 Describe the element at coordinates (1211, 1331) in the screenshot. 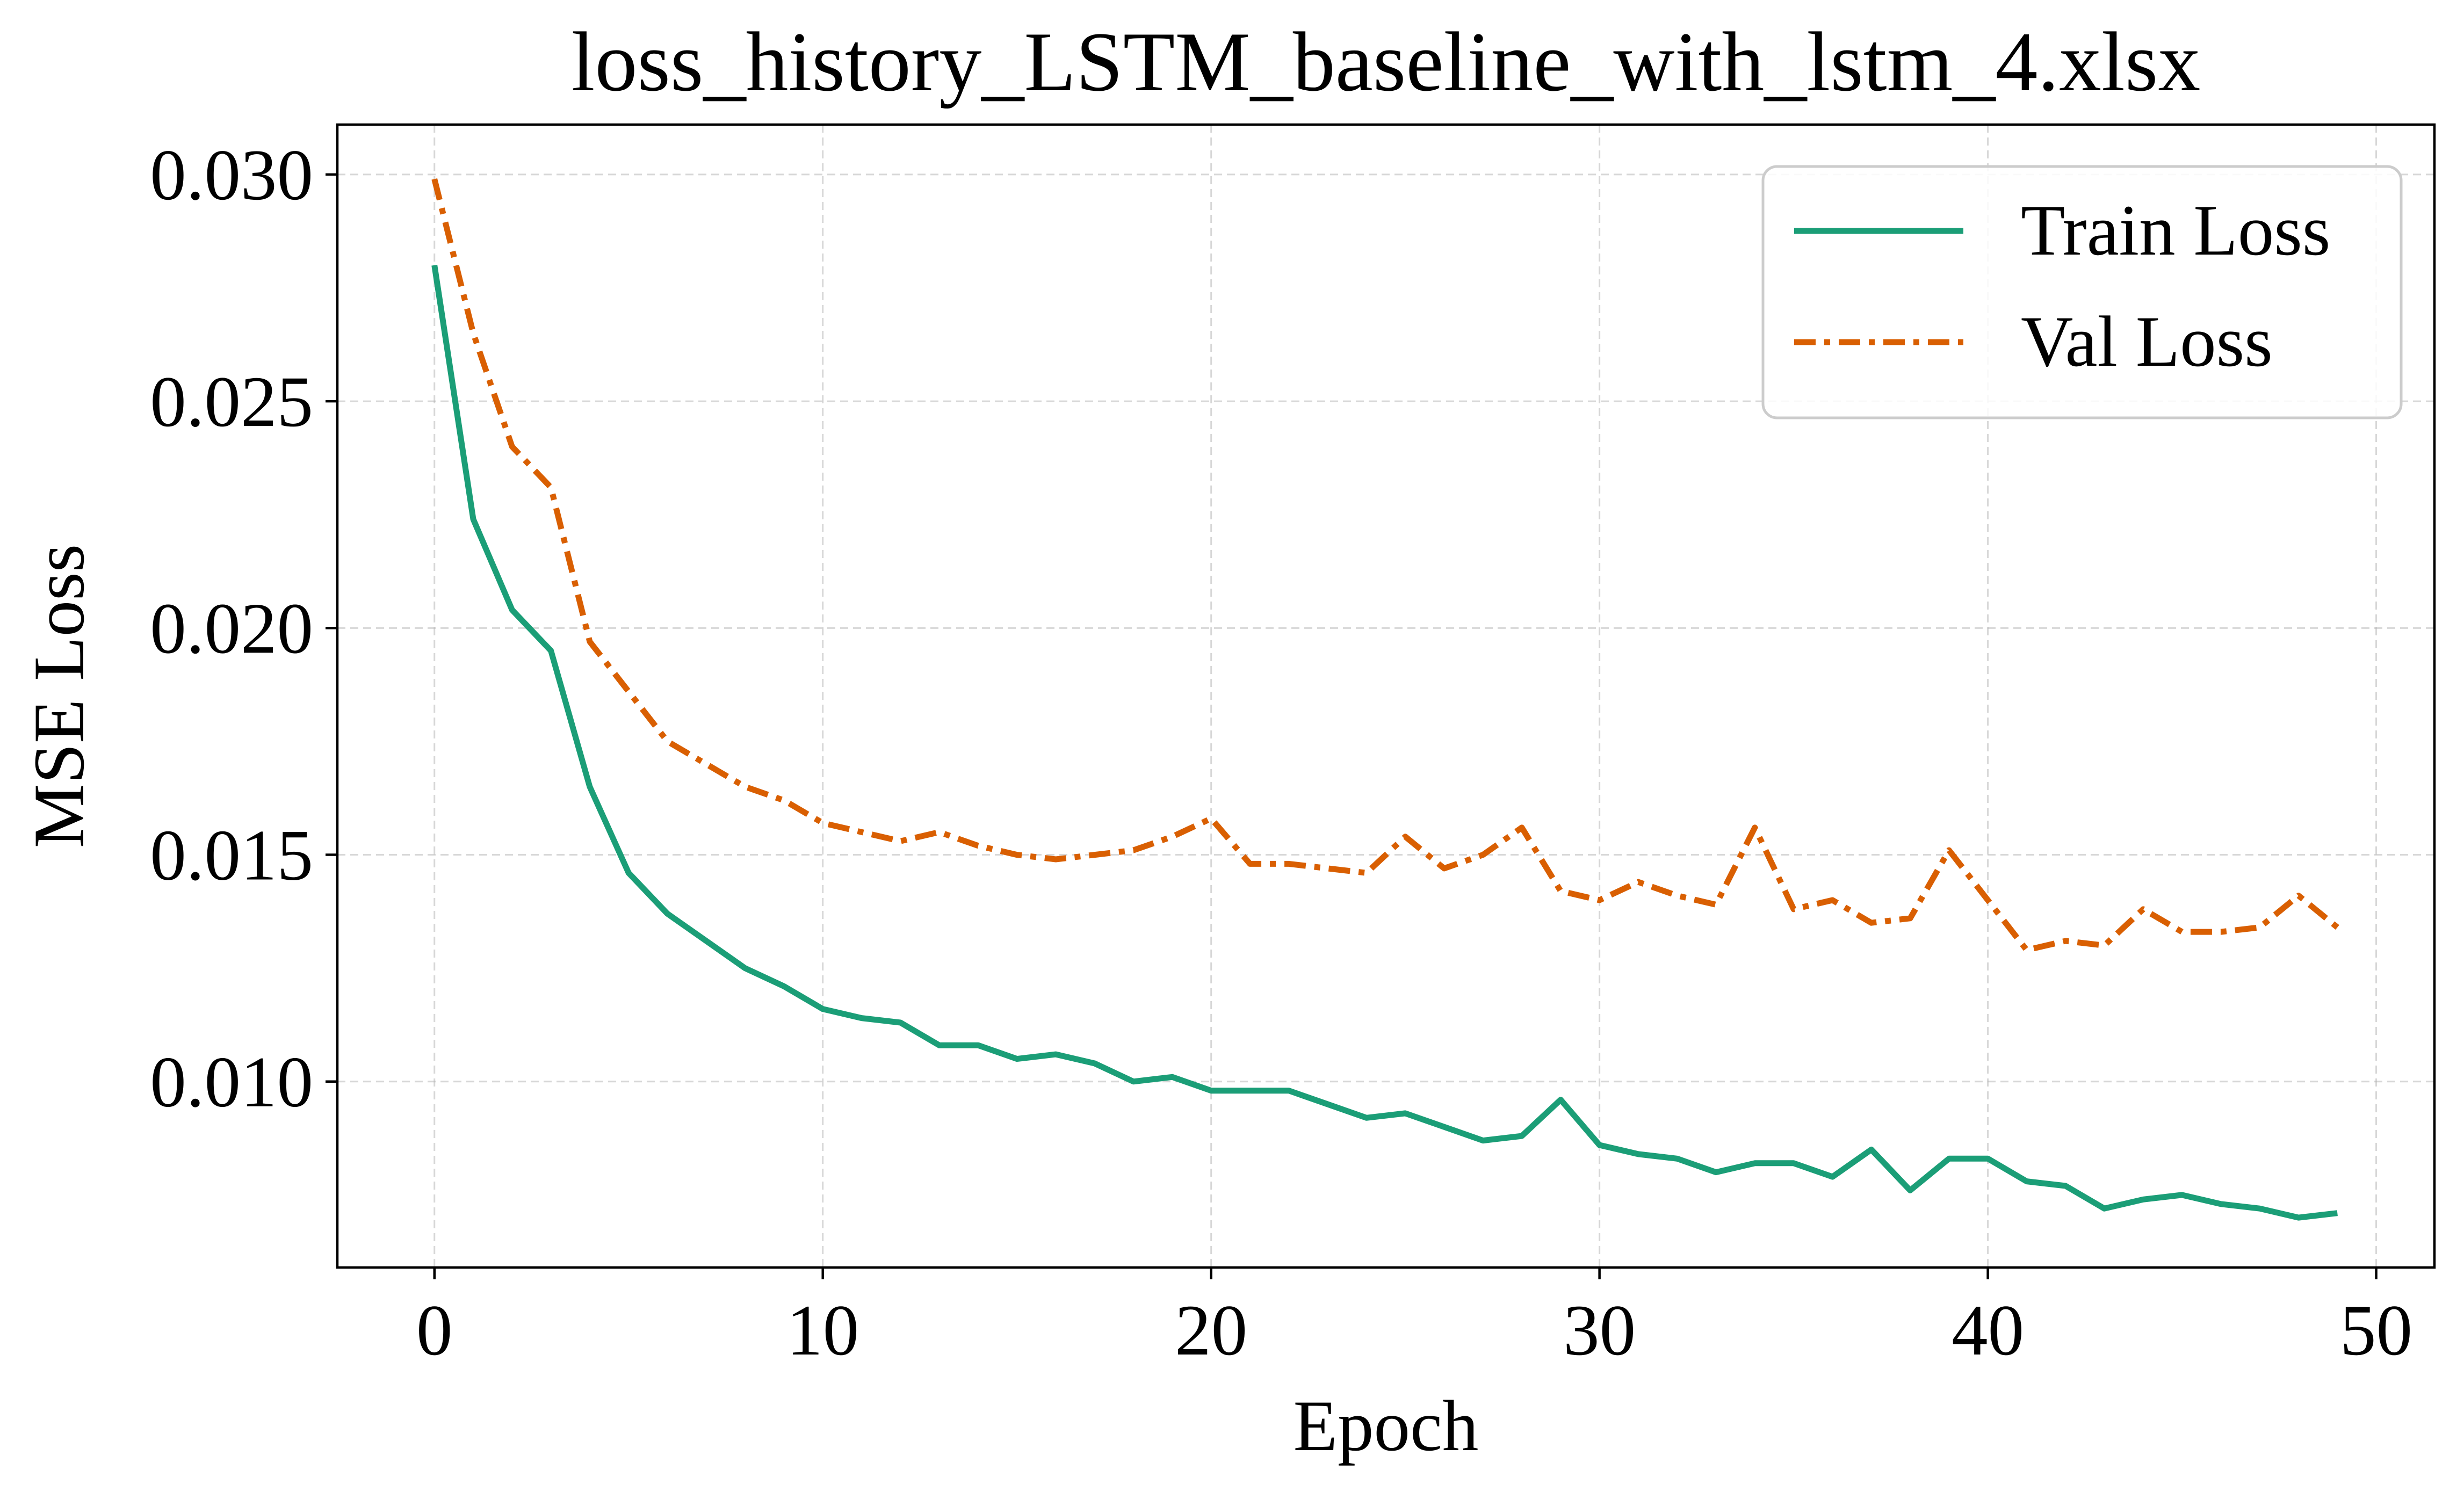

I see `x-tick-label: 20` at that location.